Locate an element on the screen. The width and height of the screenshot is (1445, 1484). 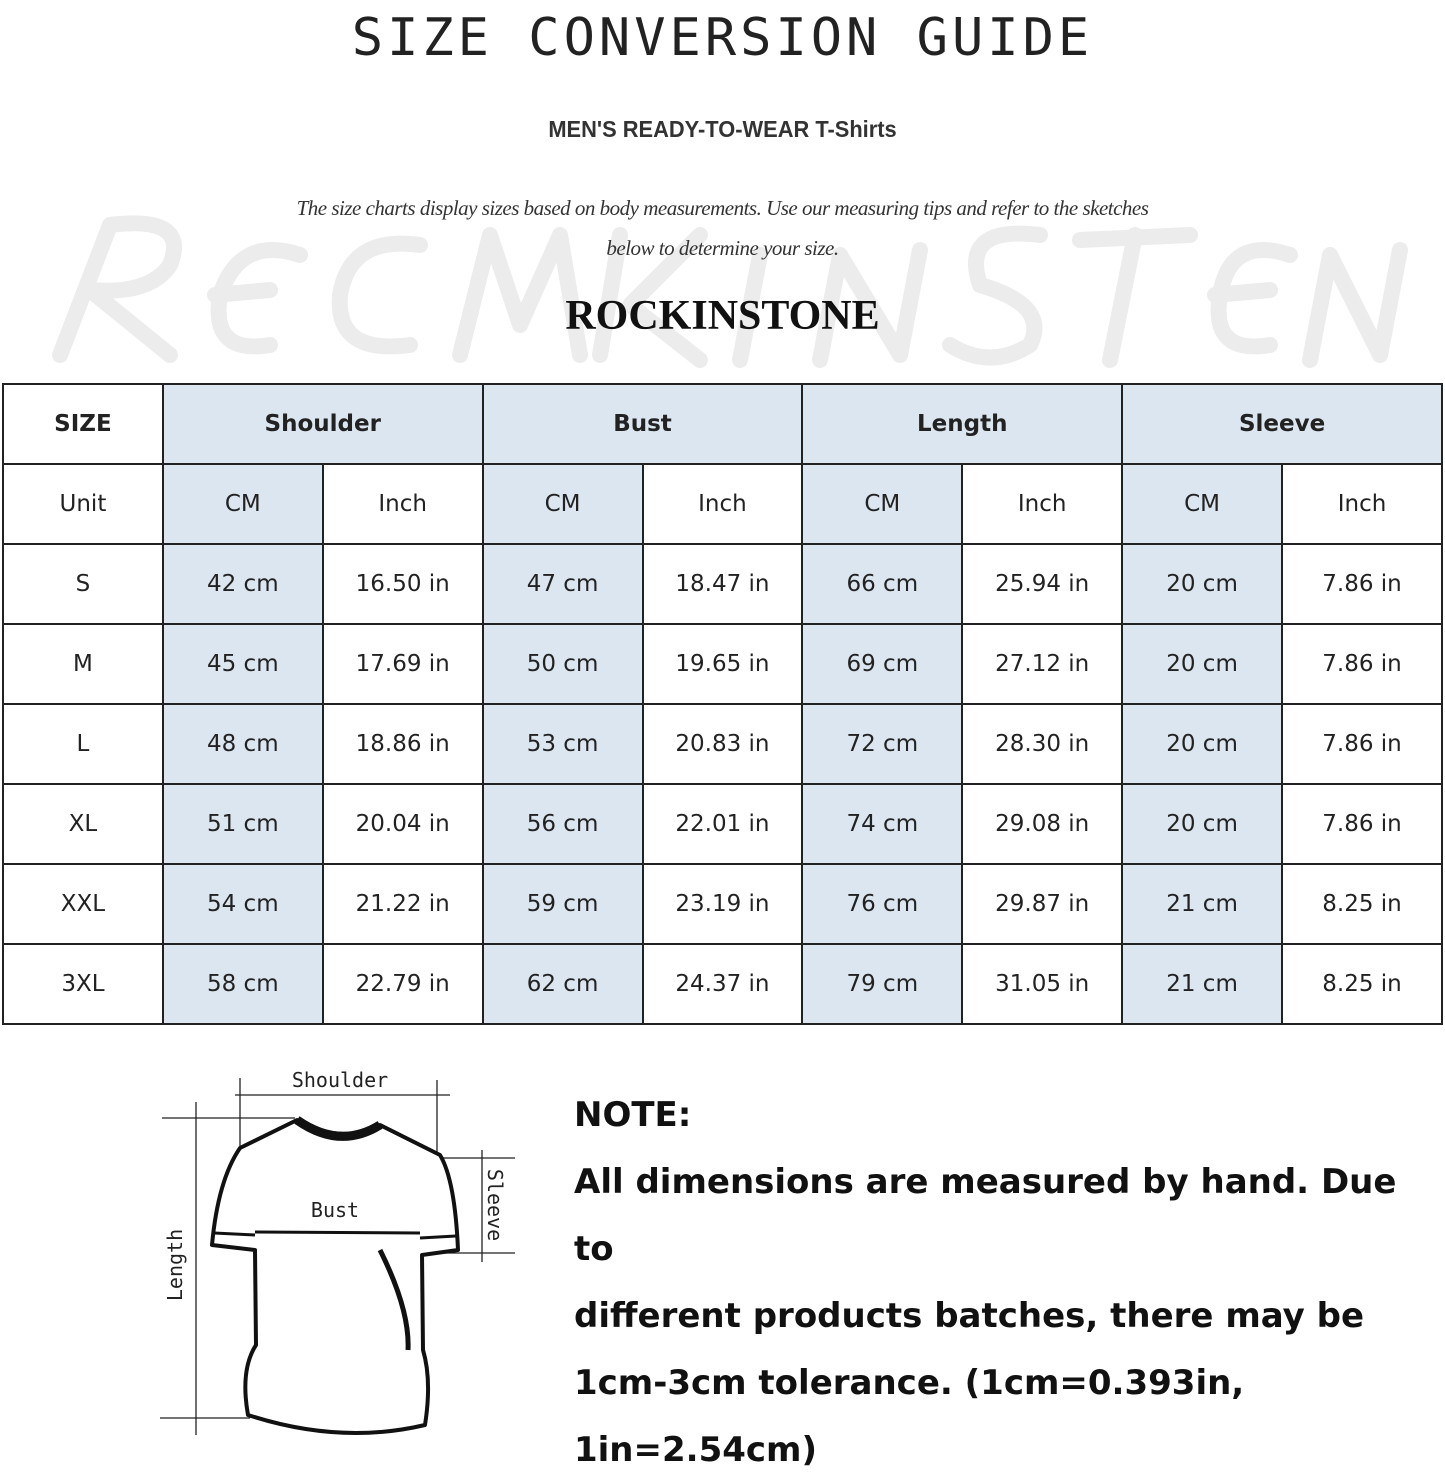
value-cell: 56 cm is located at coordinates (562, 824).